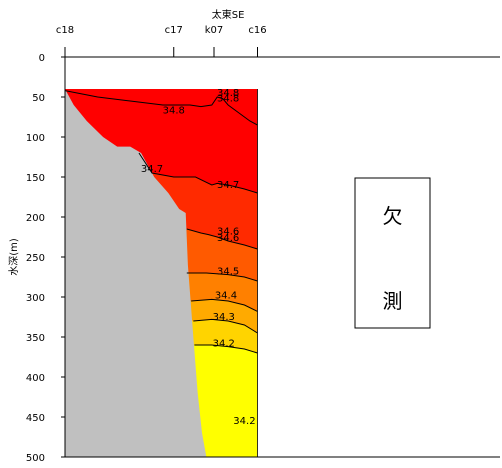  What do you see at coordinates (65, 30) in the screenshot?
I see `station-label-c18: c18` at bounding box center [65, 30].